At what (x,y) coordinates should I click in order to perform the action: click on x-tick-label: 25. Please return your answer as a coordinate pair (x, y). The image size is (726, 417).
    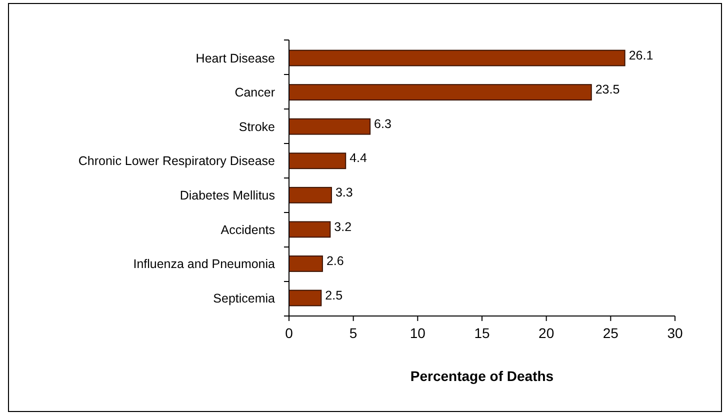
    Looking at the image, I should click on (610, 333).